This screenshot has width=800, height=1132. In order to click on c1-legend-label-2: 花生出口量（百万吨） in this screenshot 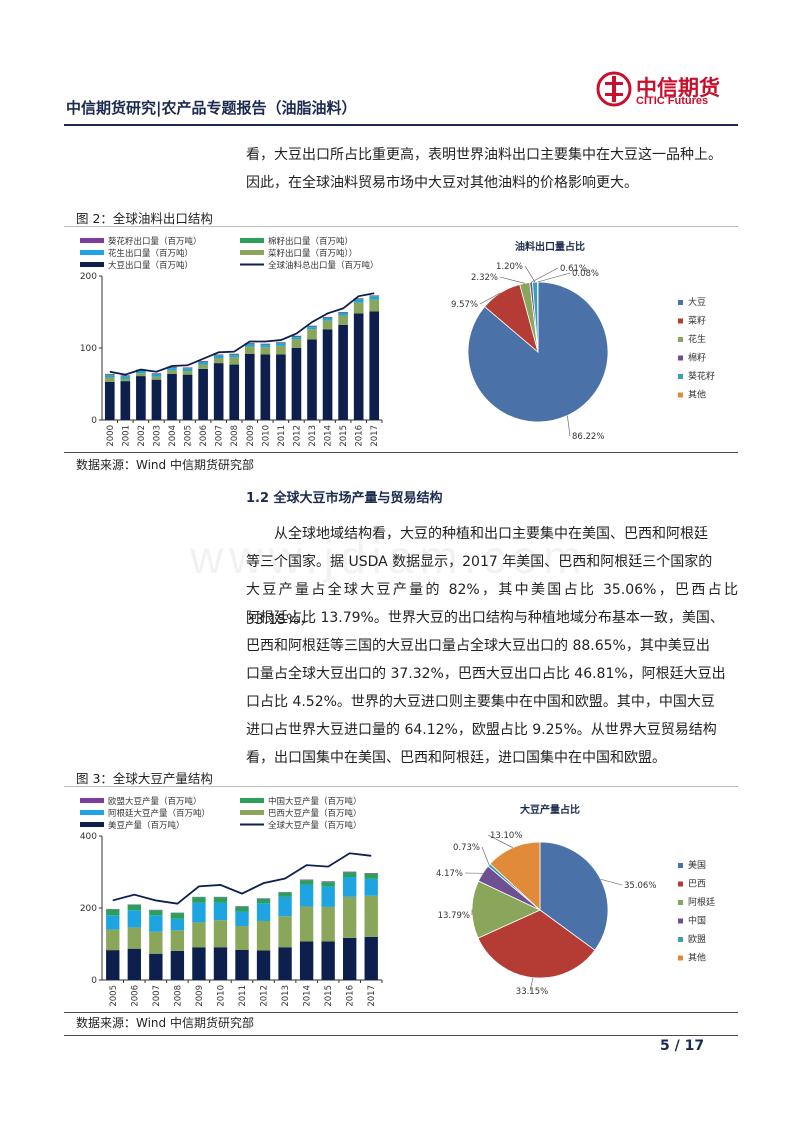, I will do `click(150, 253)`.